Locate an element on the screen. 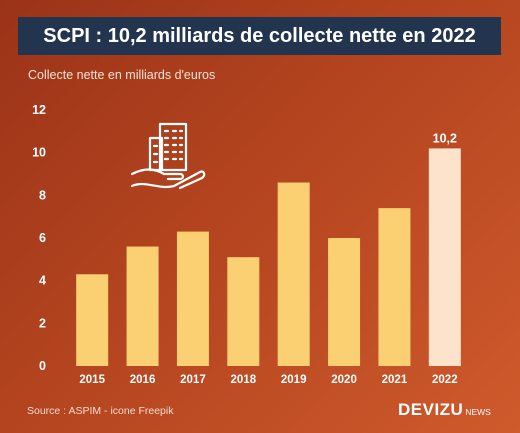 The width and height of the screenshot is (520, 433). y-axis-unit-label: Collecte nette en milliards d'euros is located at coordinates (122, 75).